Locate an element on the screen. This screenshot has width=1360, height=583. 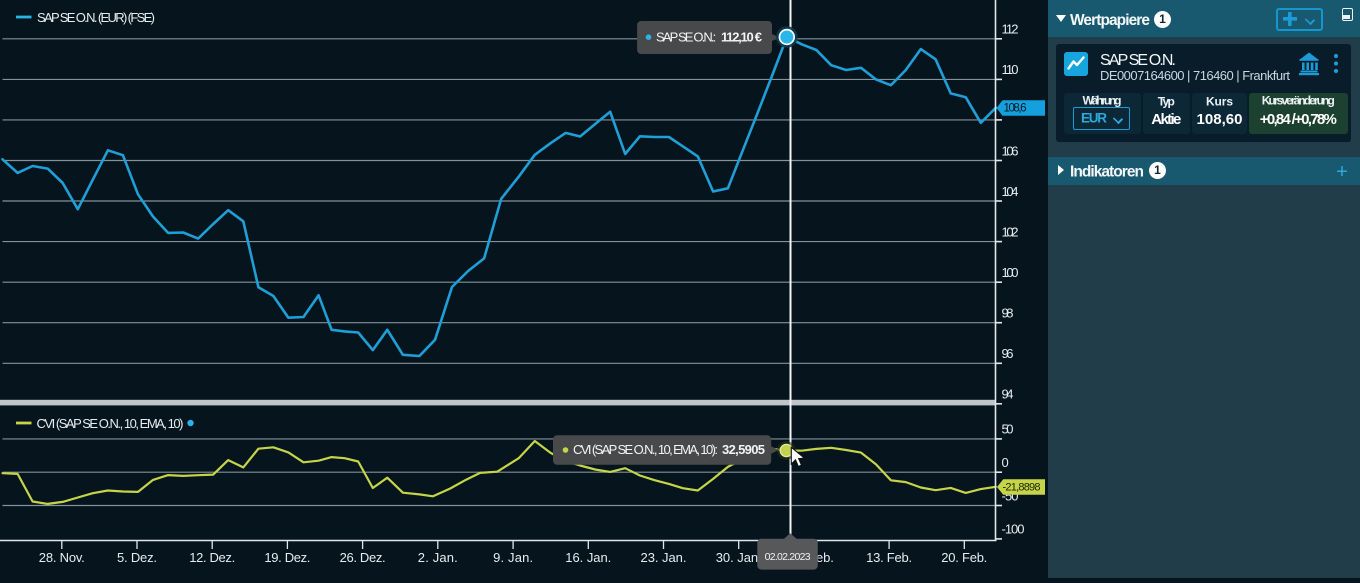
svg-text: 5. Dez. is located at coordinates (137, 557).